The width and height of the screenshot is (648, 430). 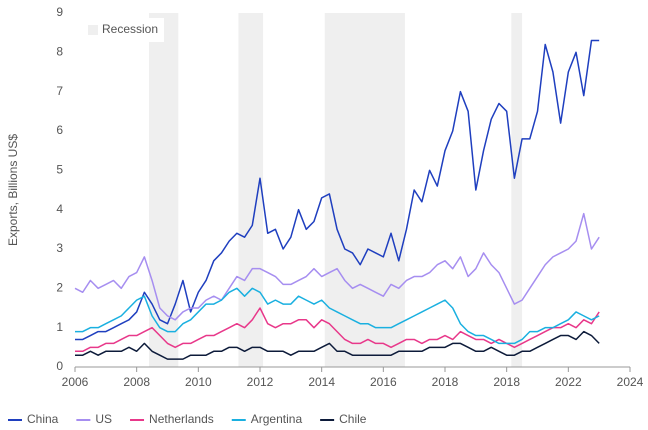 I want to click on y-tick-label: 4, so click(x=59, y=209).